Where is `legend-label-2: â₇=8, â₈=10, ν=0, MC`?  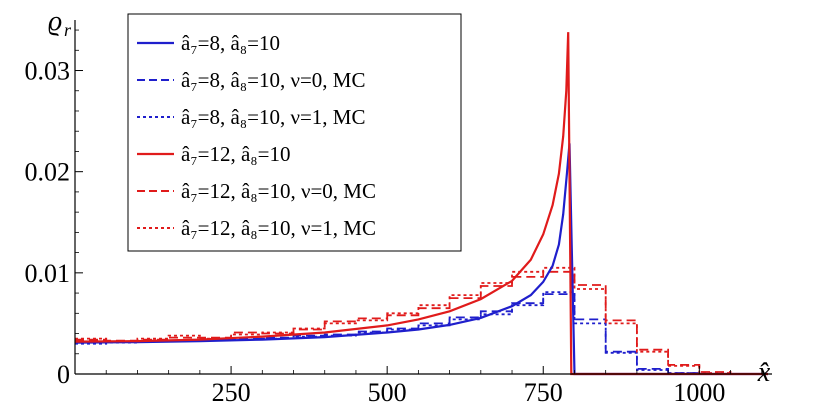
legend-label-2: â₇=8, â₈=10, ν=0, MC is located at coordinates (273, 80).